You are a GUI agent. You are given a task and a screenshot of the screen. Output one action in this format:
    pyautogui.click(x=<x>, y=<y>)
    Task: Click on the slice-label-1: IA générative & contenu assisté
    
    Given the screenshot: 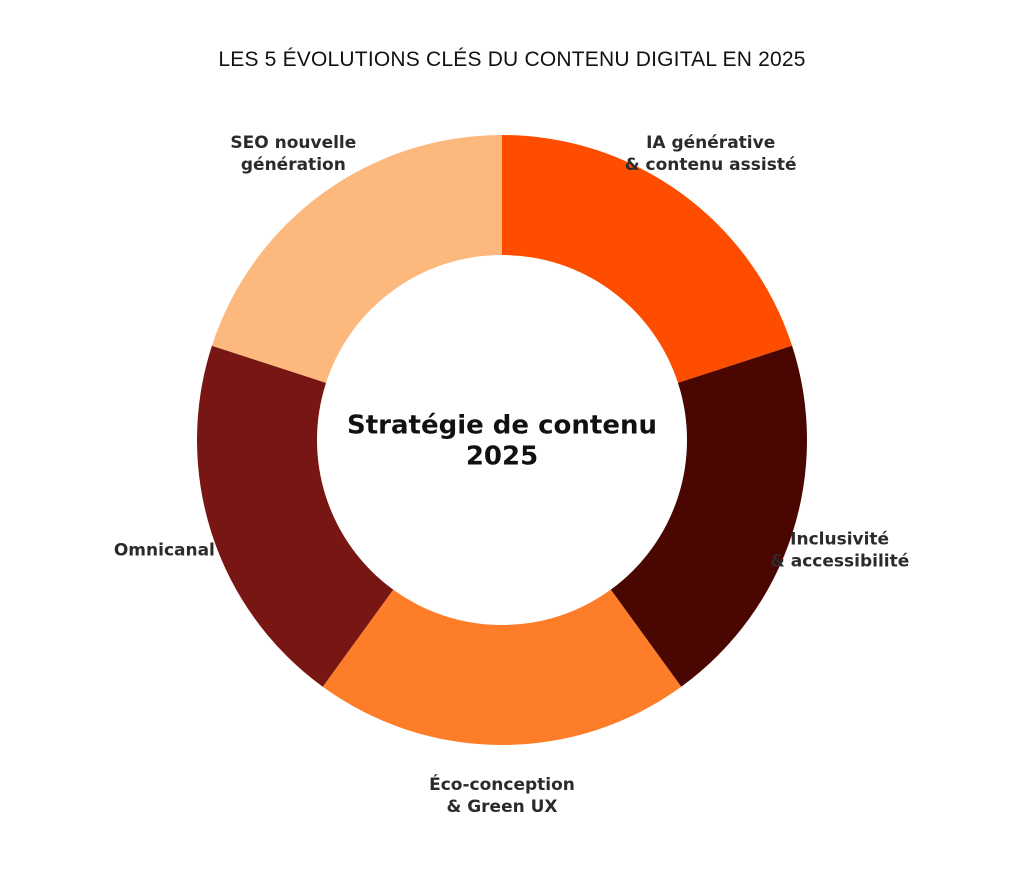 What is the action you would take?
    pyautogui.click(x=711, y=154)
    